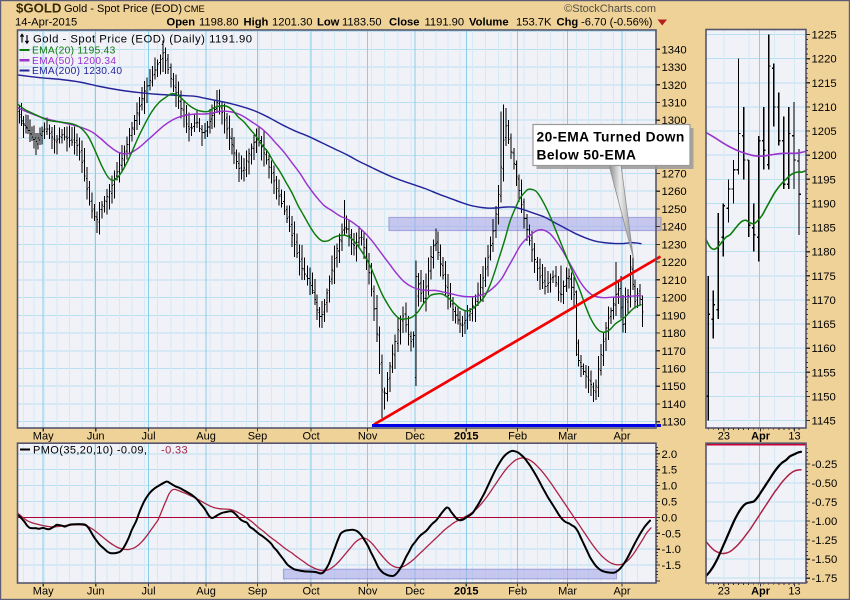  What do you see at coordinates (825, 522) in the screenshot?
I see `svg-text: -1.00` at bounding box center [825, 522].